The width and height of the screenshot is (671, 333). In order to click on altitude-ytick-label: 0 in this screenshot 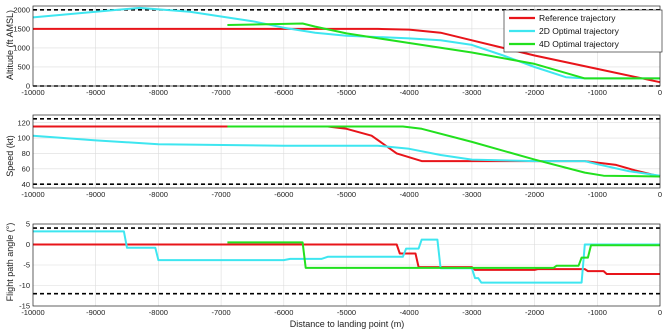, I will do `click(28, 86)`.